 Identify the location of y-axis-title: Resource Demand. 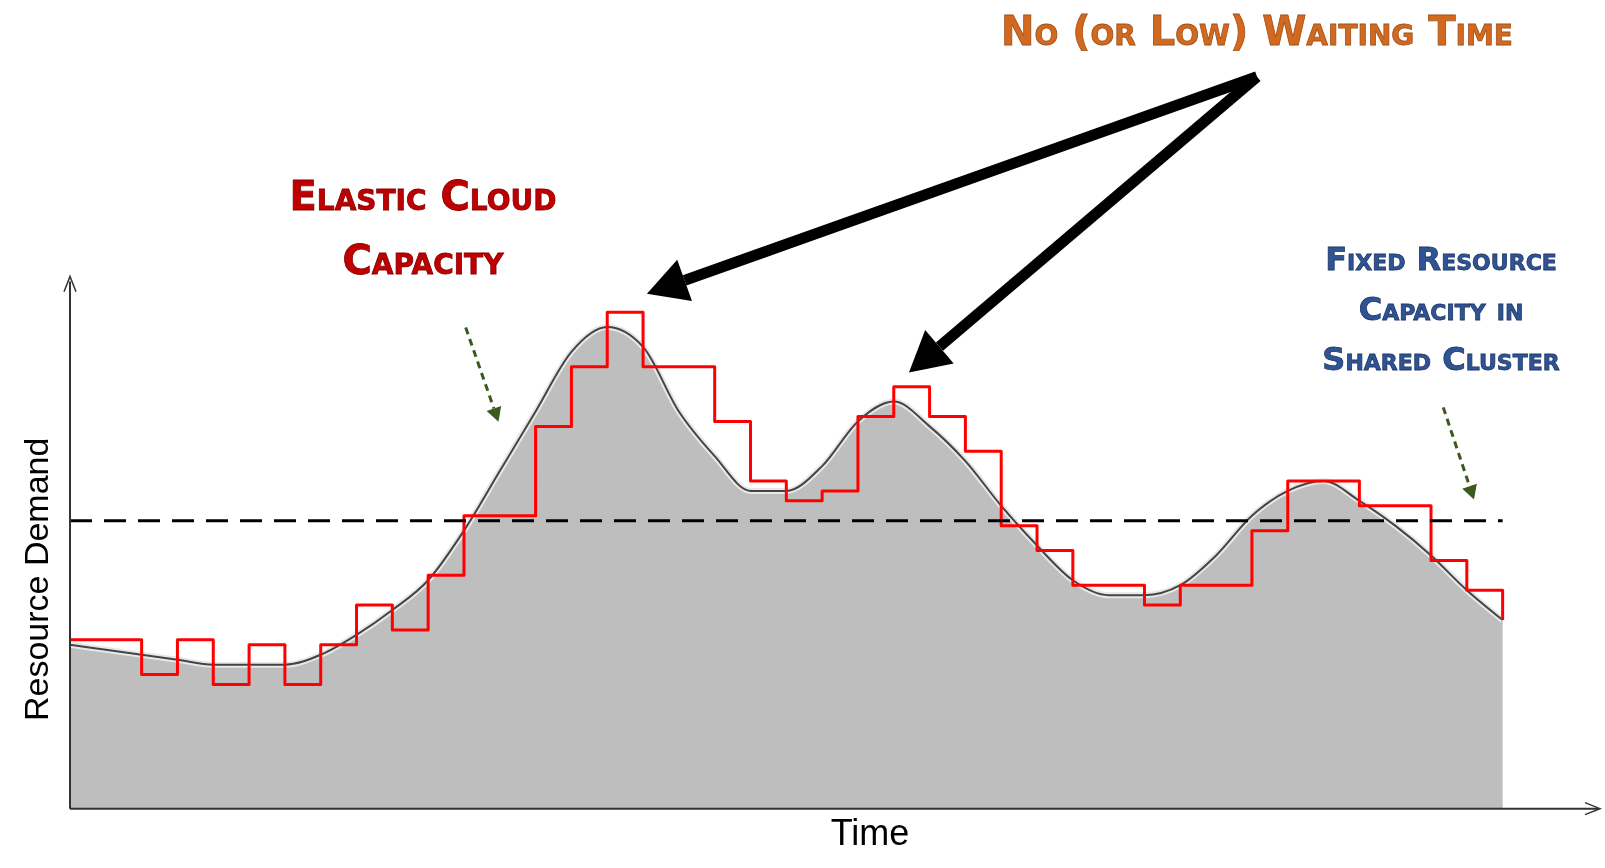
(36, 579).